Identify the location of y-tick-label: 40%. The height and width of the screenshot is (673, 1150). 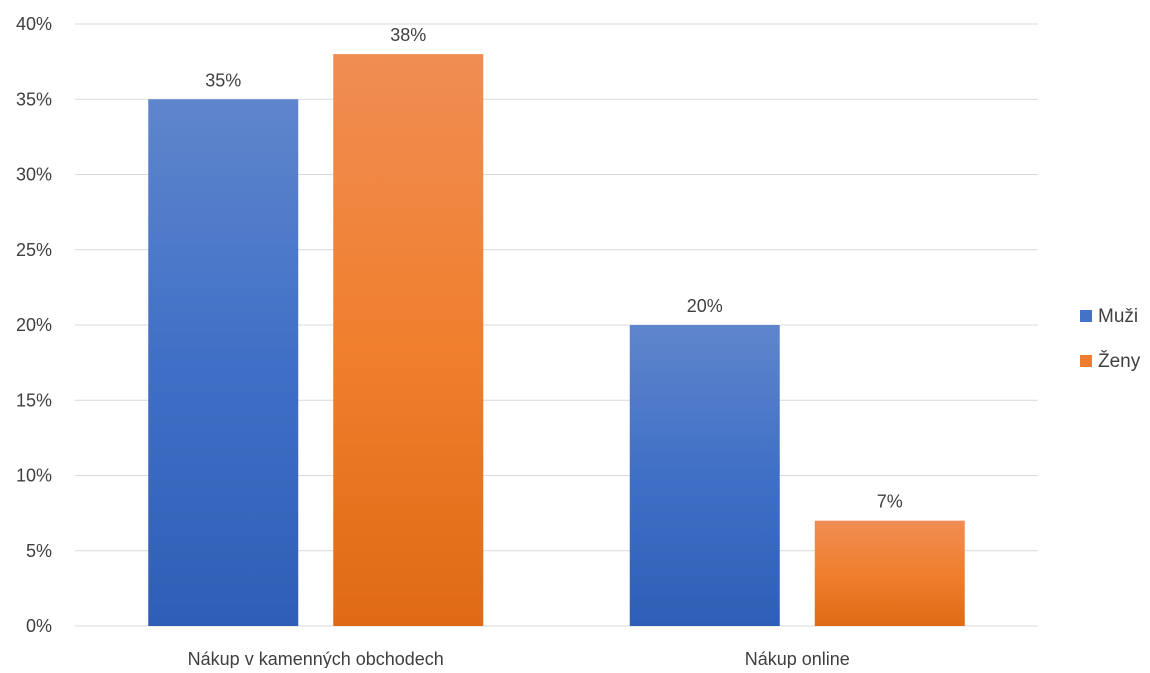
(34, 24).